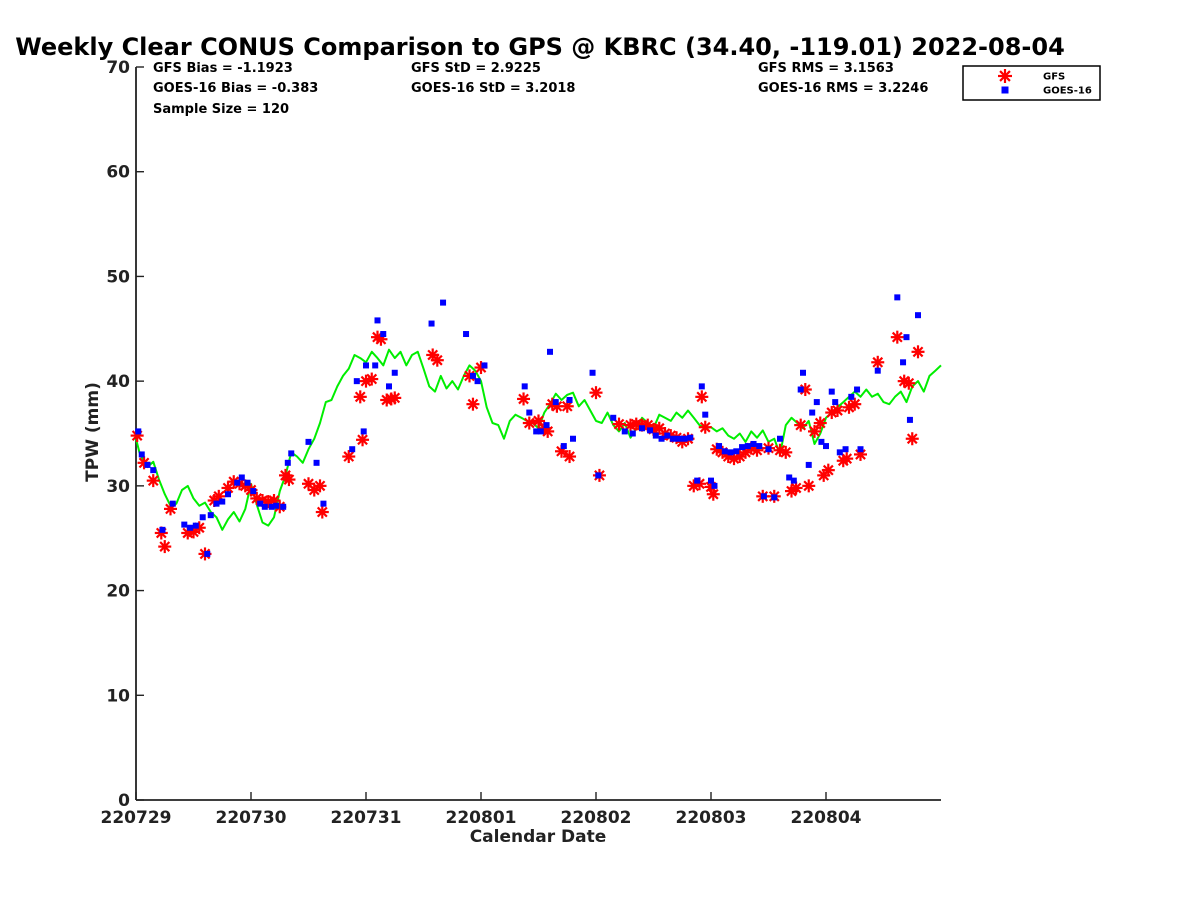 The width and height of the screenshot is (1200, 900). What do you see at coordinates (93, 432) in the screenshot?
I see `y-axis-label: TPW (mm)` at bounding box center [93, 432].